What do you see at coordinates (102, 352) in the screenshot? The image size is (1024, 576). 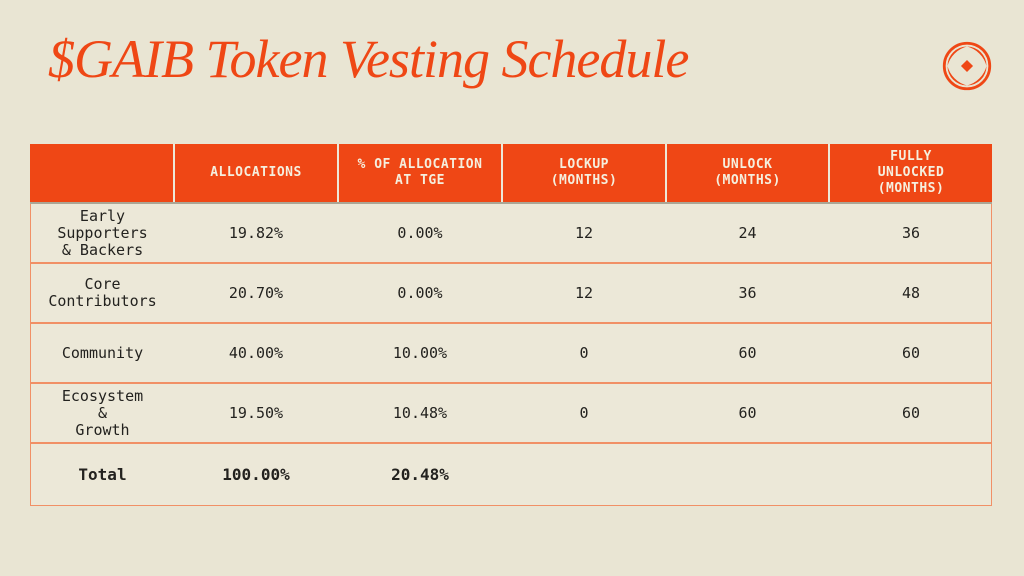 I see `row-label: Community` at bounding box center [102, 352].